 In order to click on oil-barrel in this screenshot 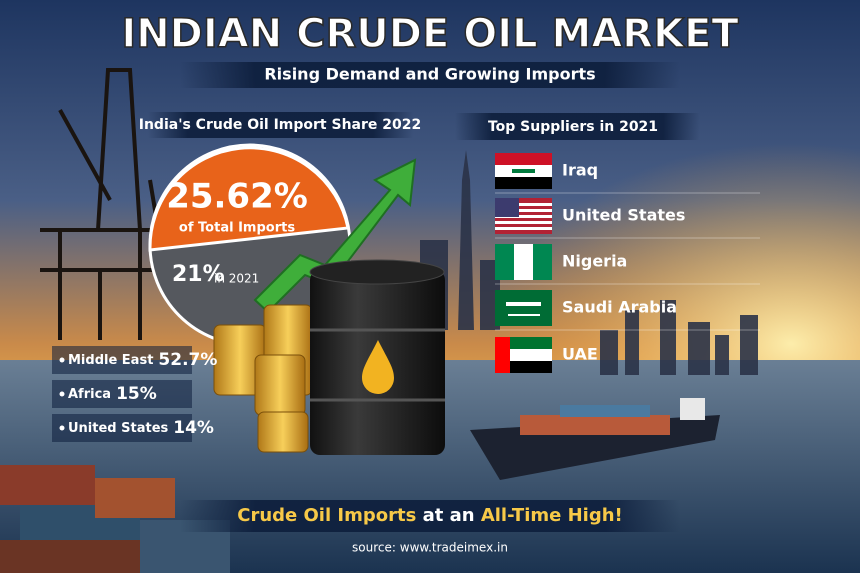, I will do `click(377, 357)`.